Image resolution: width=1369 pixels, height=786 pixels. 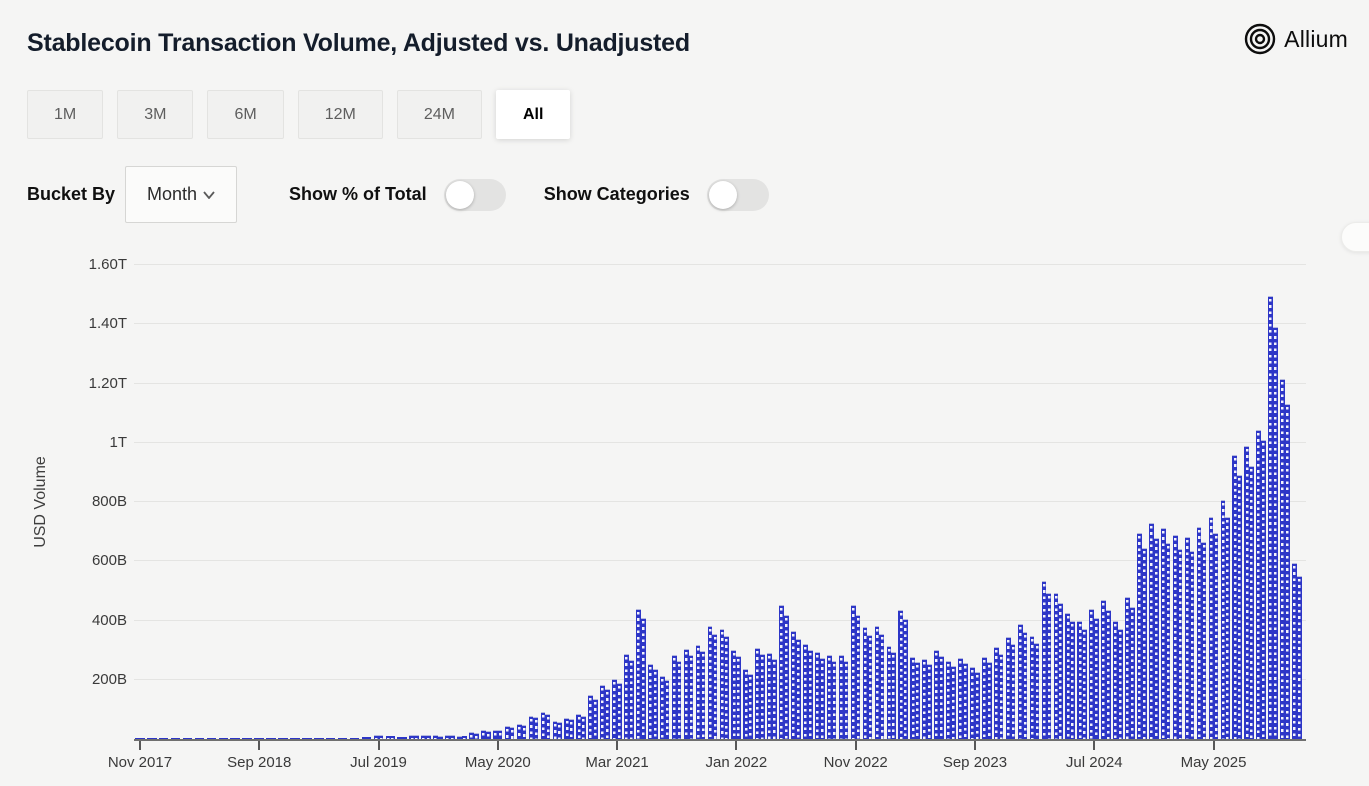 What do you see at coordinates (474, 194) in the screenshot?
I see `show-percent-toggle` at bounding box center [474, 194].